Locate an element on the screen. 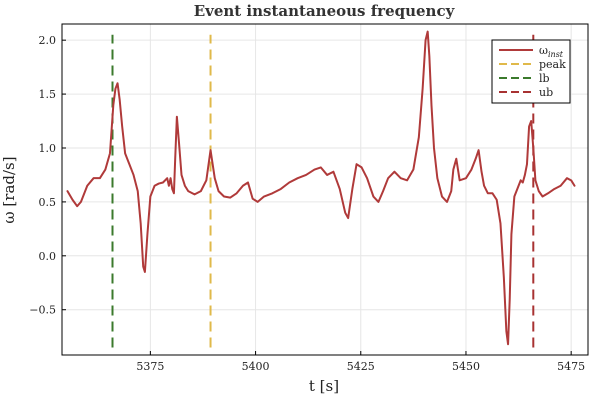 Image resolution: width=600 pixels, height=400 pixels. x-tick-label: 5475 is located at coordinates (571, 366).